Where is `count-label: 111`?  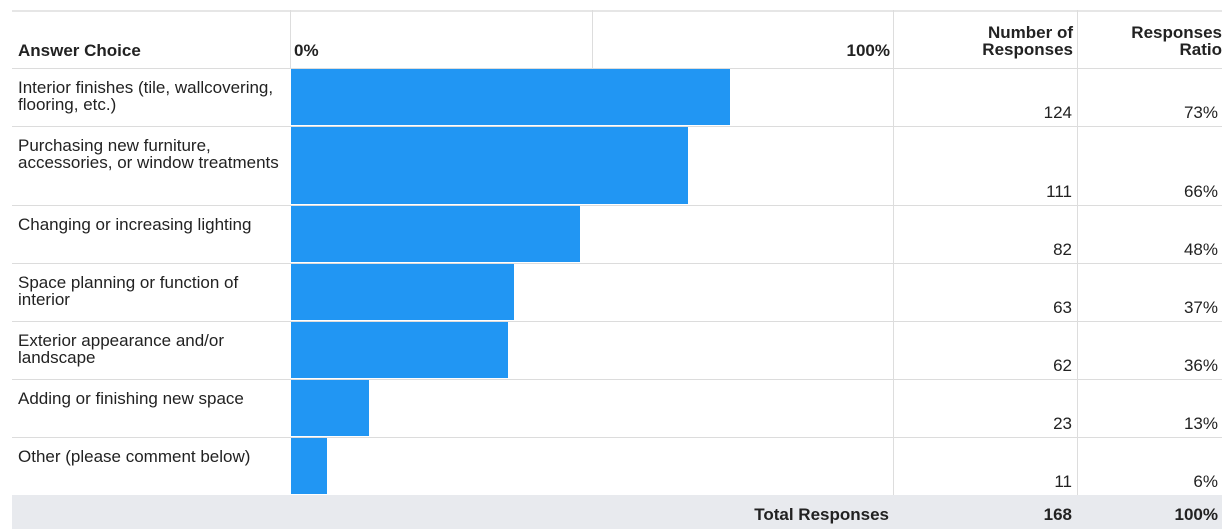
count-label: 111 is located at coordinates (1059, 191).